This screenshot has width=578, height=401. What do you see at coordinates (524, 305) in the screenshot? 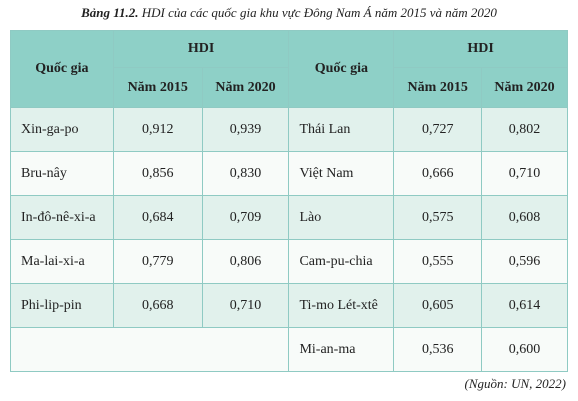
I see `hdi-value: 0,614` at bounding box center [524, 305].